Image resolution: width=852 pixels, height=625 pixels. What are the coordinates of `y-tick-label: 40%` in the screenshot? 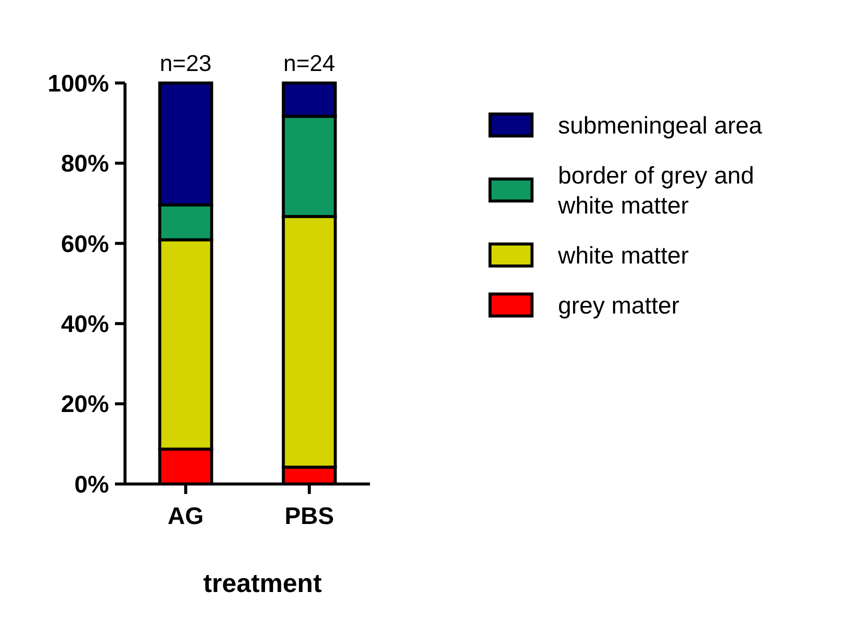 It's located at (84, 324).